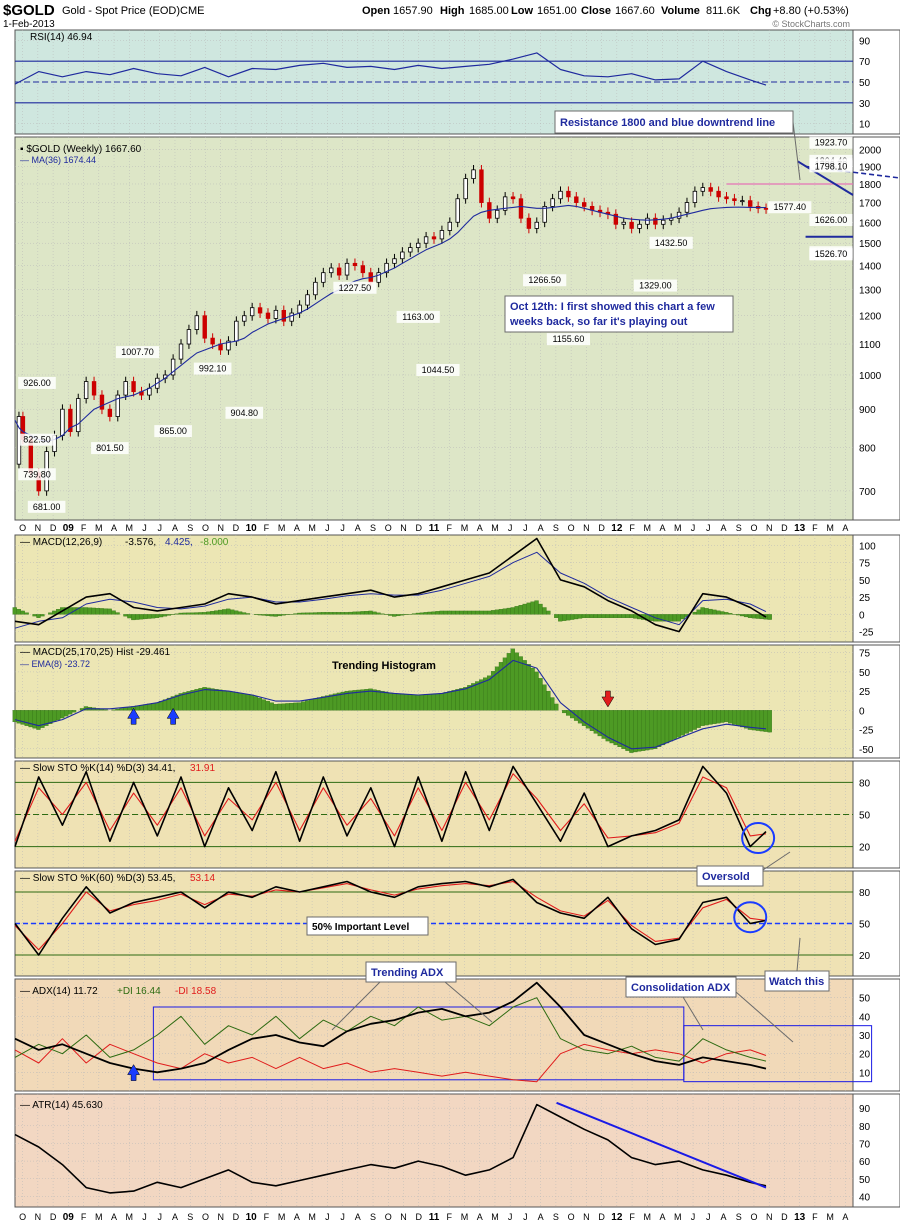 The width and height of the screenshot is (900, 1227). What do you see at coordinates (390, 585) in the screenshot?
I see `macd1-macd-line` at bounding box center [390, 585].